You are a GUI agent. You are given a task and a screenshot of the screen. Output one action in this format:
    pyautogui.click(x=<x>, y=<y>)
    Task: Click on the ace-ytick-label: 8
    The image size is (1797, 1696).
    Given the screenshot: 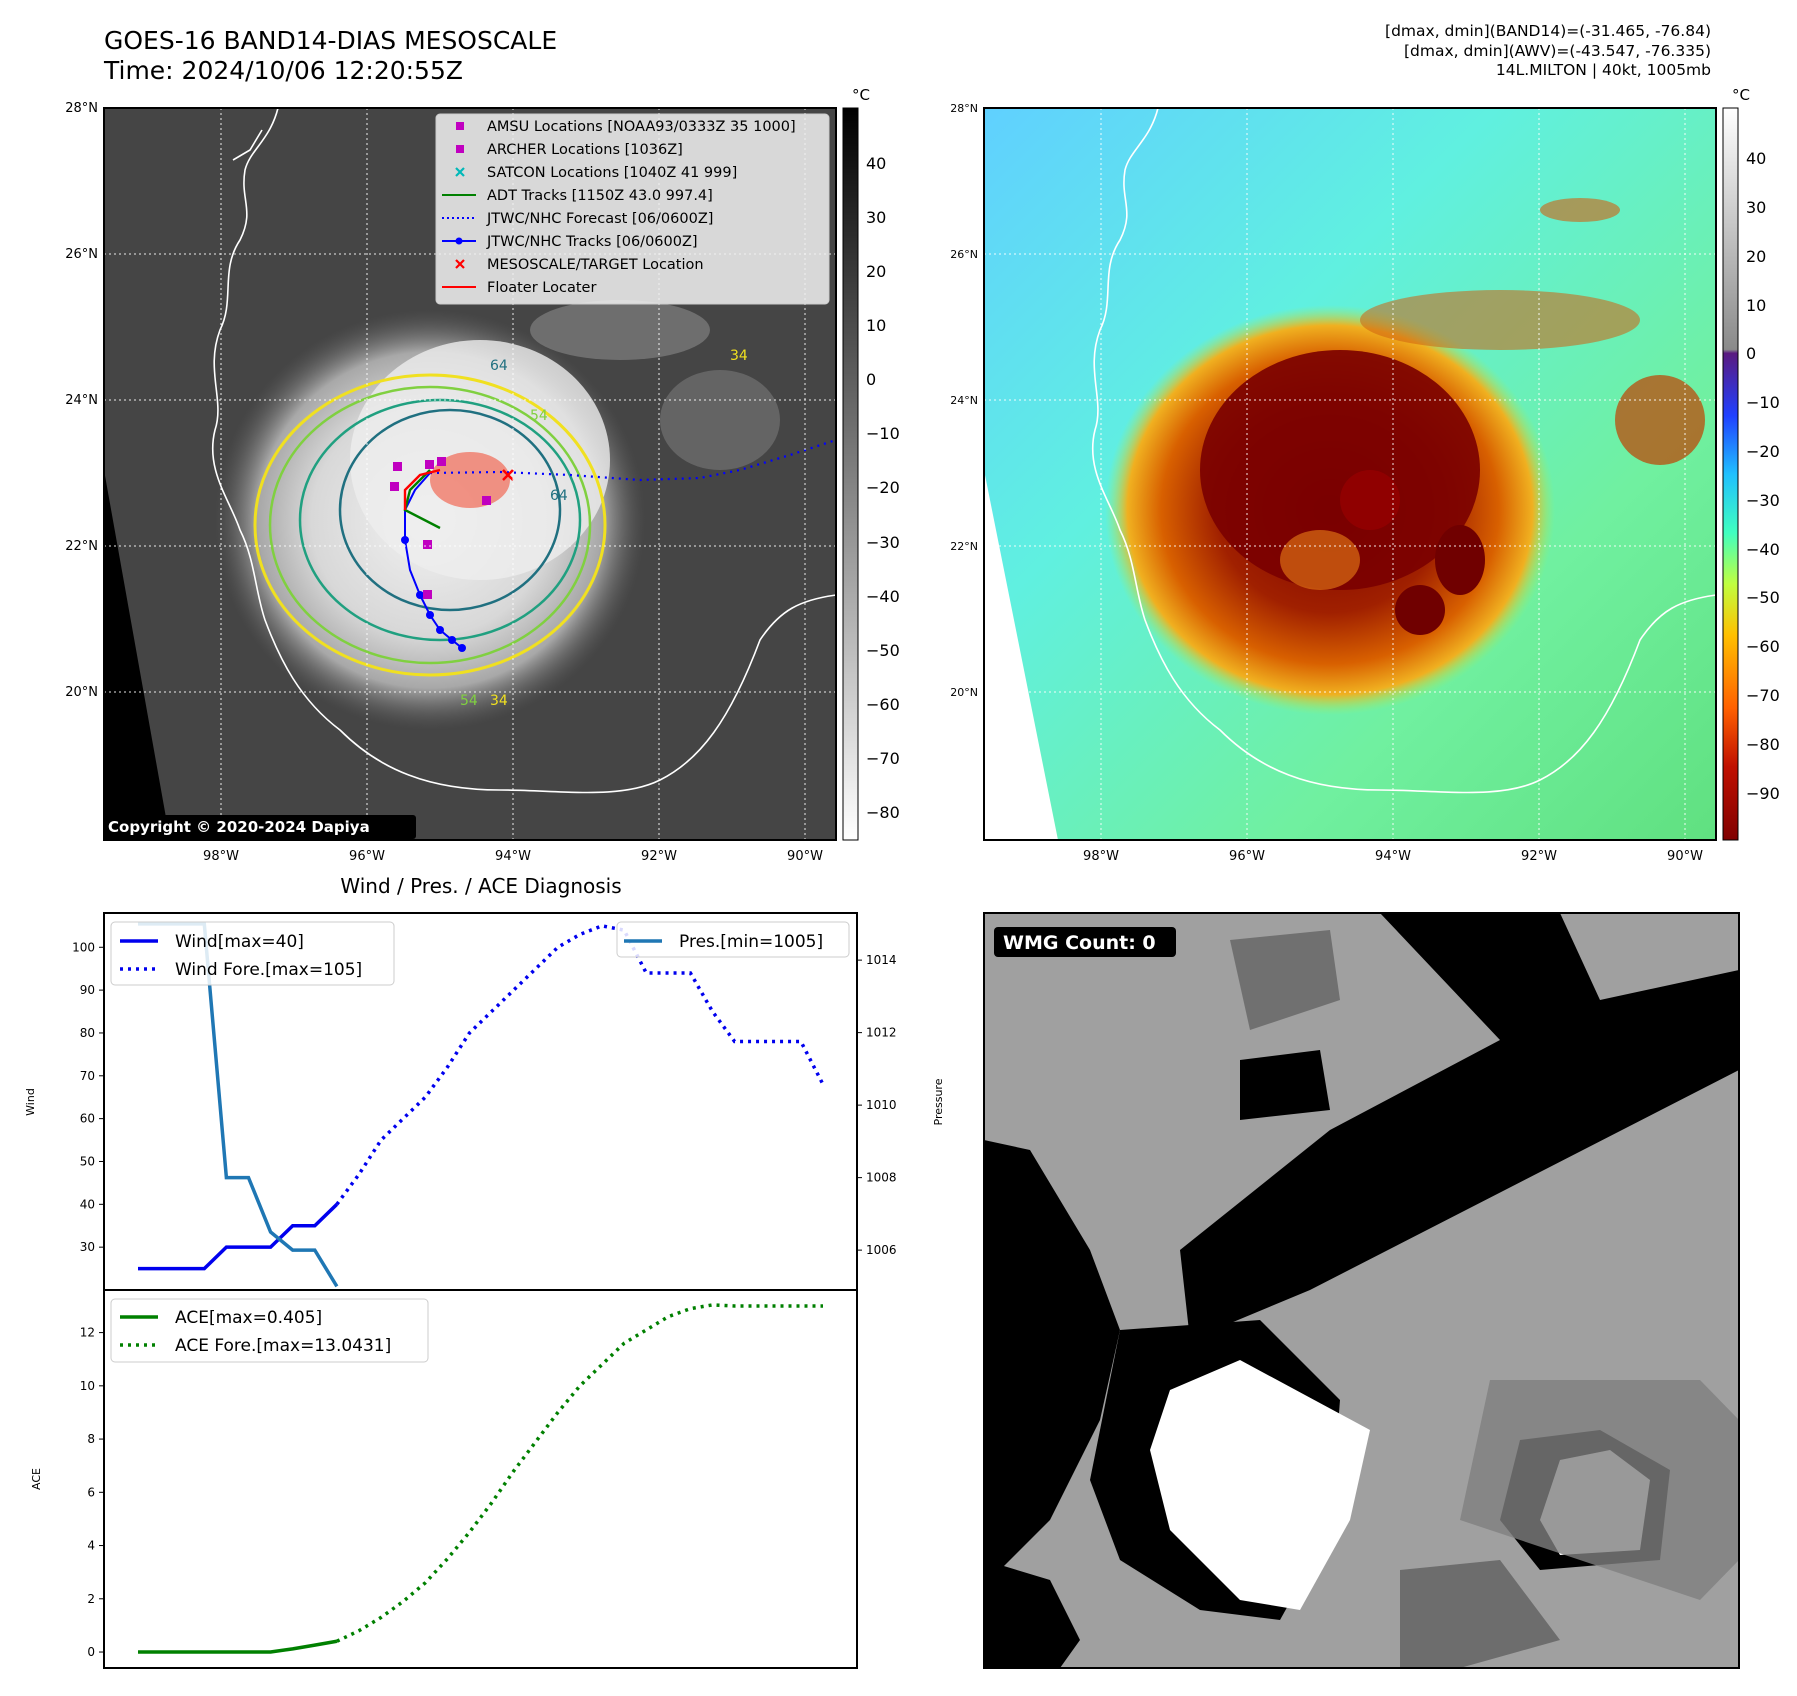 What is the action you would take?
    pyautogui.click(x=91, y=1439)
    